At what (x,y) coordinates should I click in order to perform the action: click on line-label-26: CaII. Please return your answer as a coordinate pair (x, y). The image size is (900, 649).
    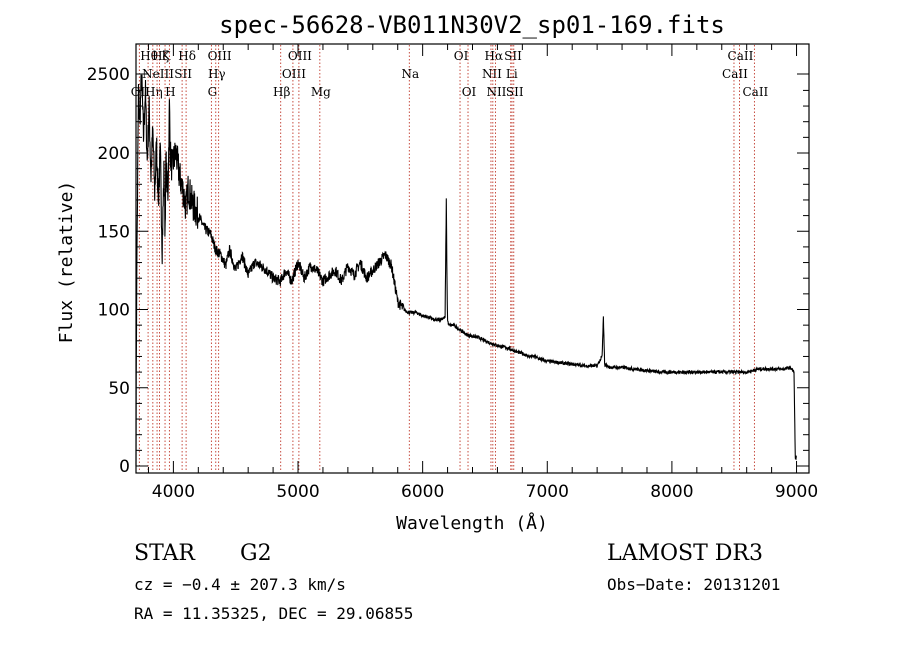
    Looking at the image, I should click on (741, 56).